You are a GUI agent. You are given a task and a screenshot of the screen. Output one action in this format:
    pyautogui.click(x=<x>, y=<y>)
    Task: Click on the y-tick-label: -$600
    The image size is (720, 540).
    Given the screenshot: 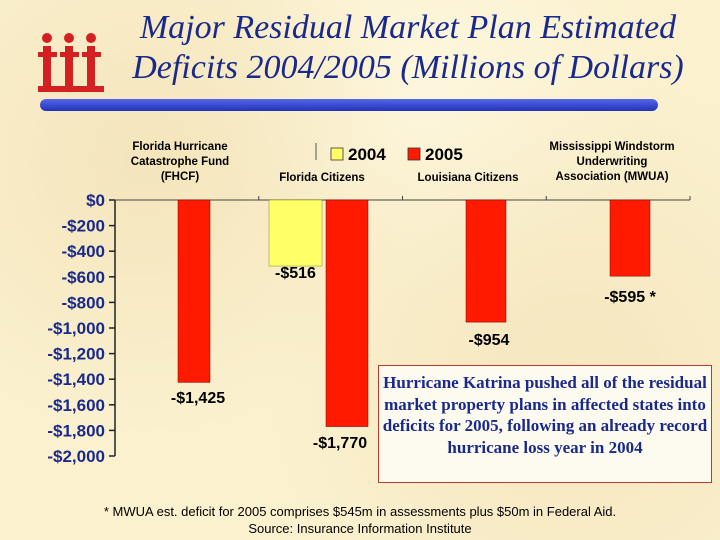 What is the action you would take?
    pyautogui.click(x=83, y=277)
    